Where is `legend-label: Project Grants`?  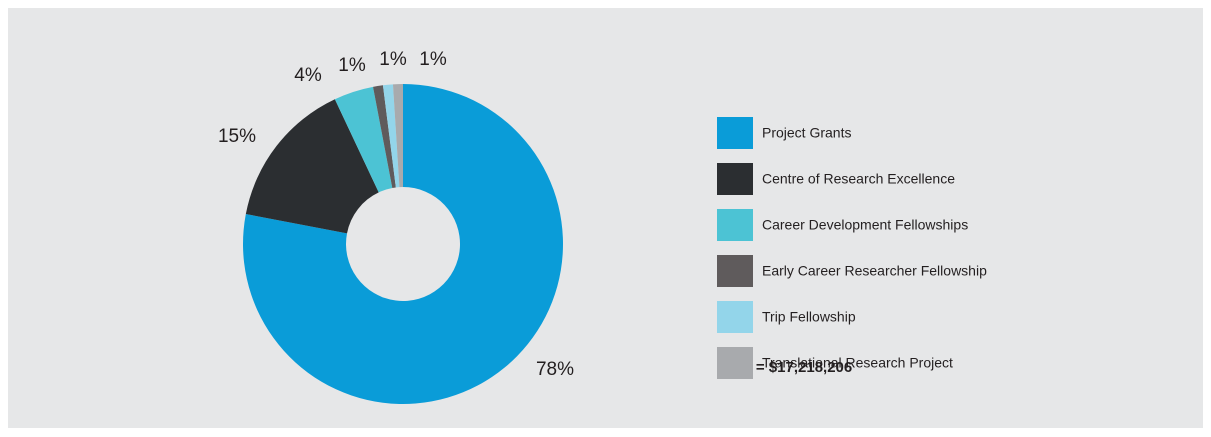 legend-label: Project Grants is located at coordinates (806, 133).